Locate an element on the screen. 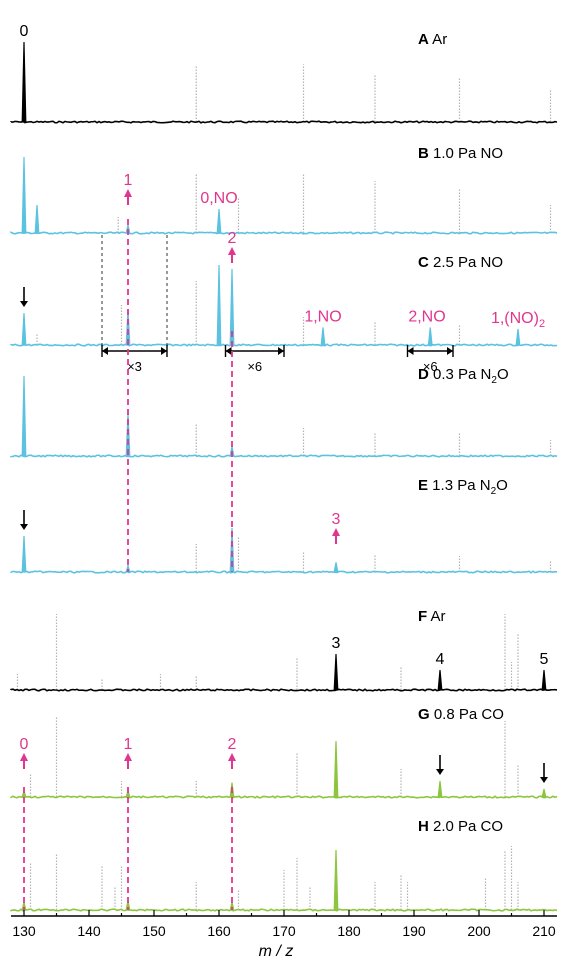  panel-letter: G is located at coordinates (424, 714).